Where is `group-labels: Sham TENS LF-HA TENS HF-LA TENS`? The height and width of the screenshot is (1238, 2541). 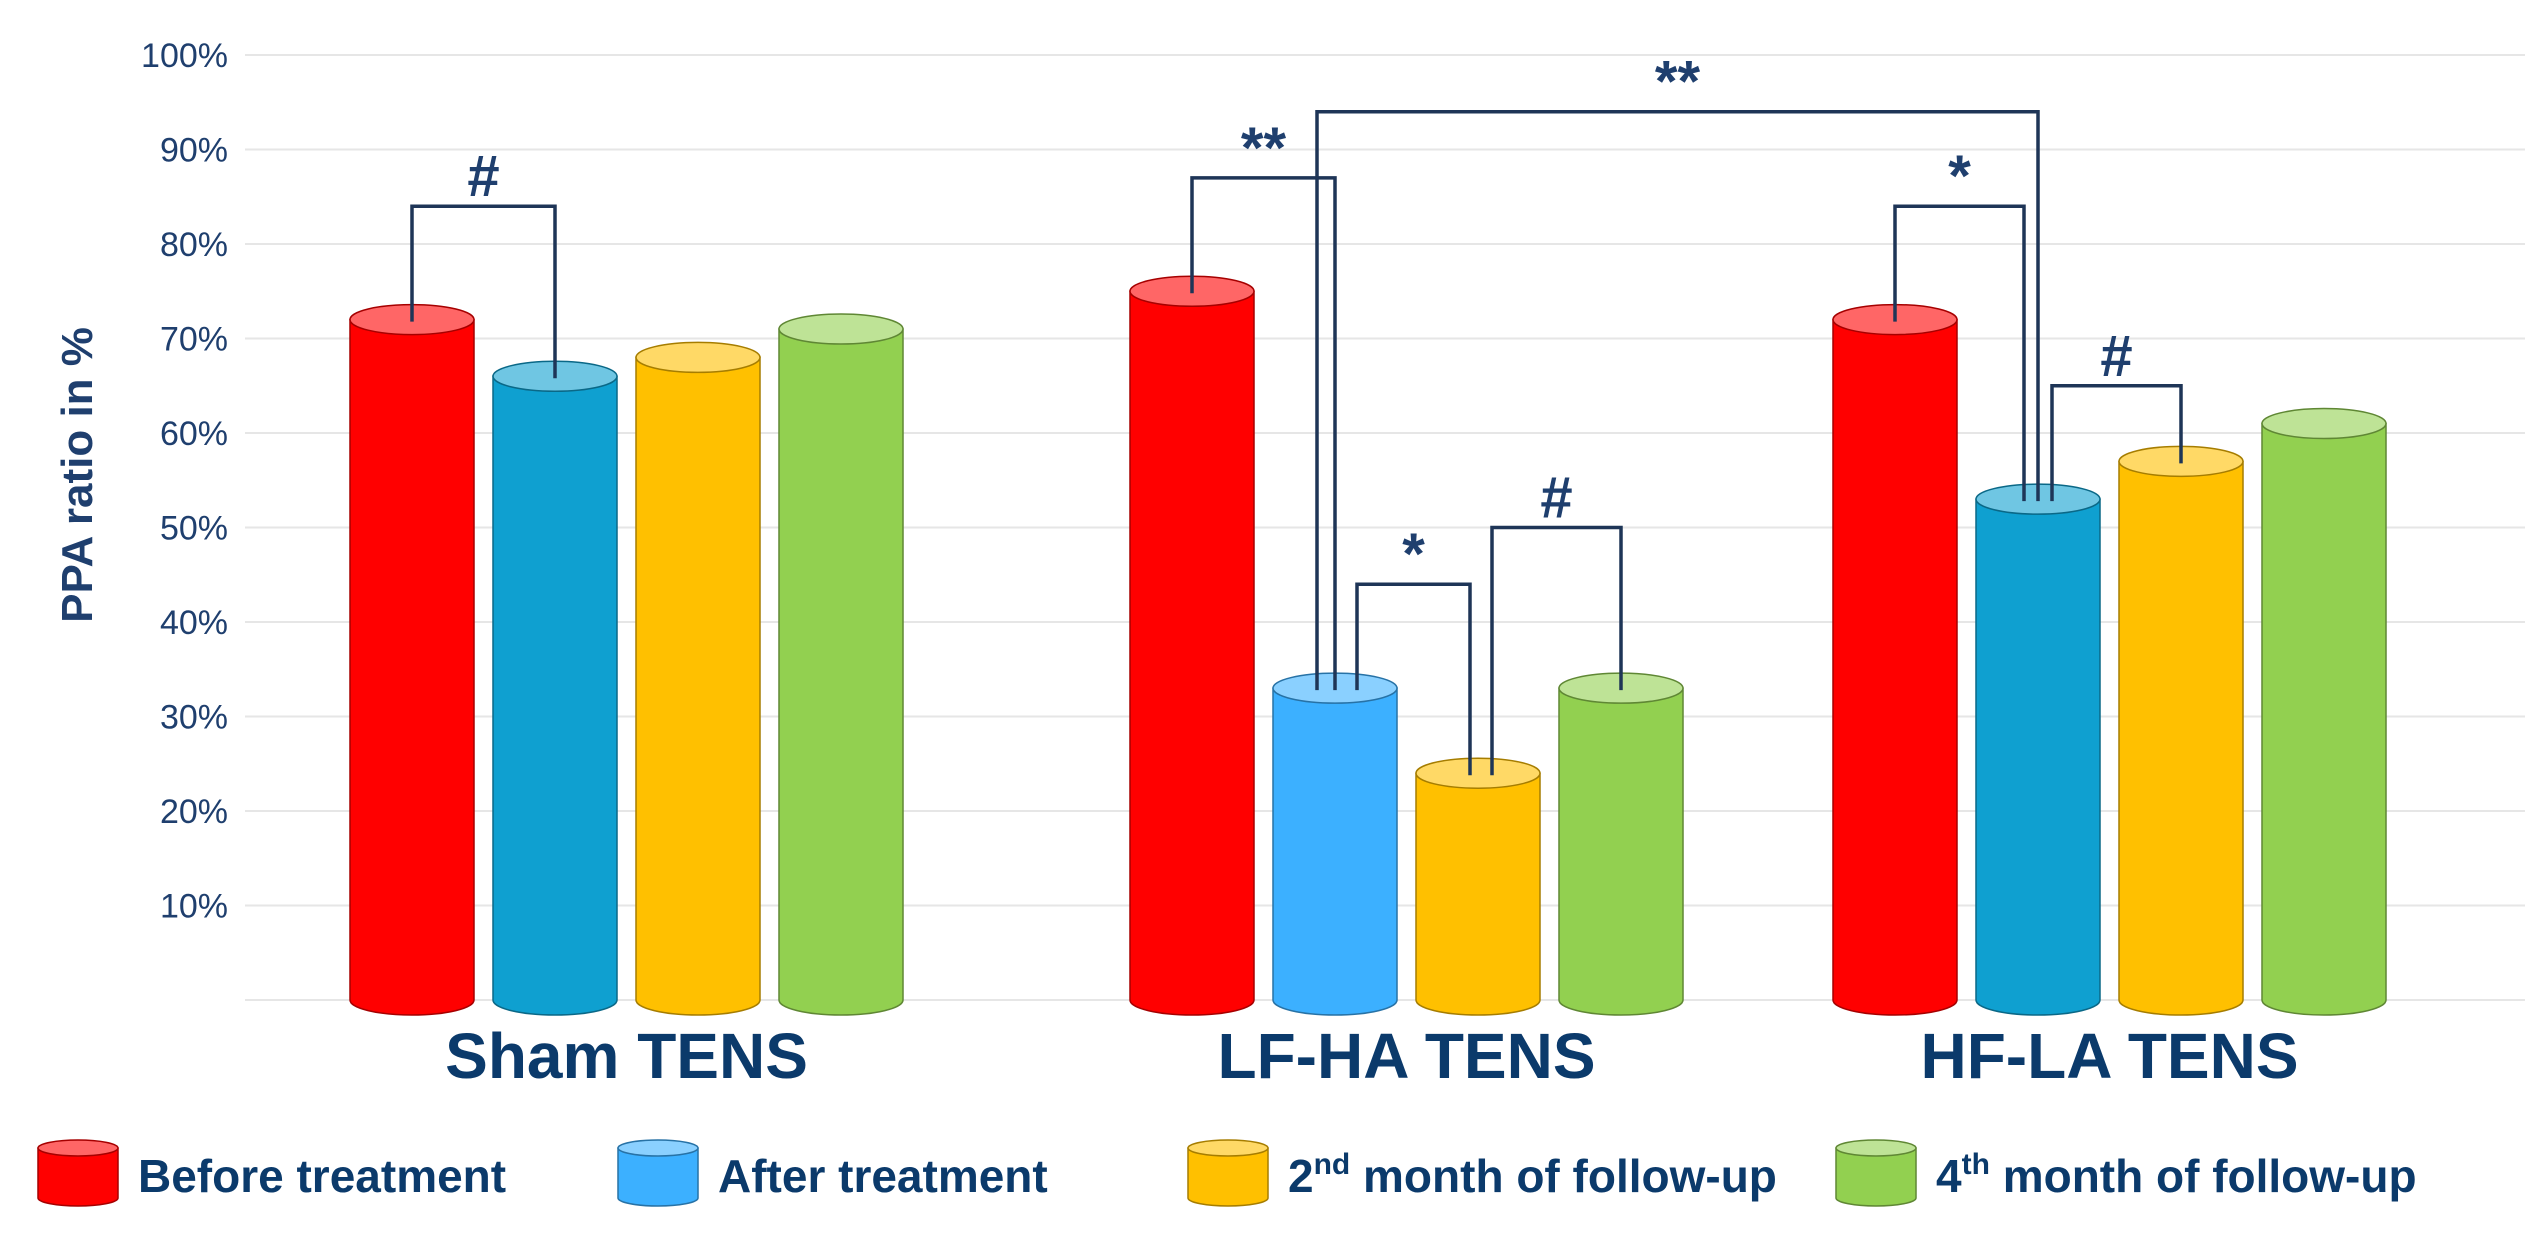
group-labels: Sham TENS LF-HA TENS HF-LA TENS is located at coordinates (1371, 1056).